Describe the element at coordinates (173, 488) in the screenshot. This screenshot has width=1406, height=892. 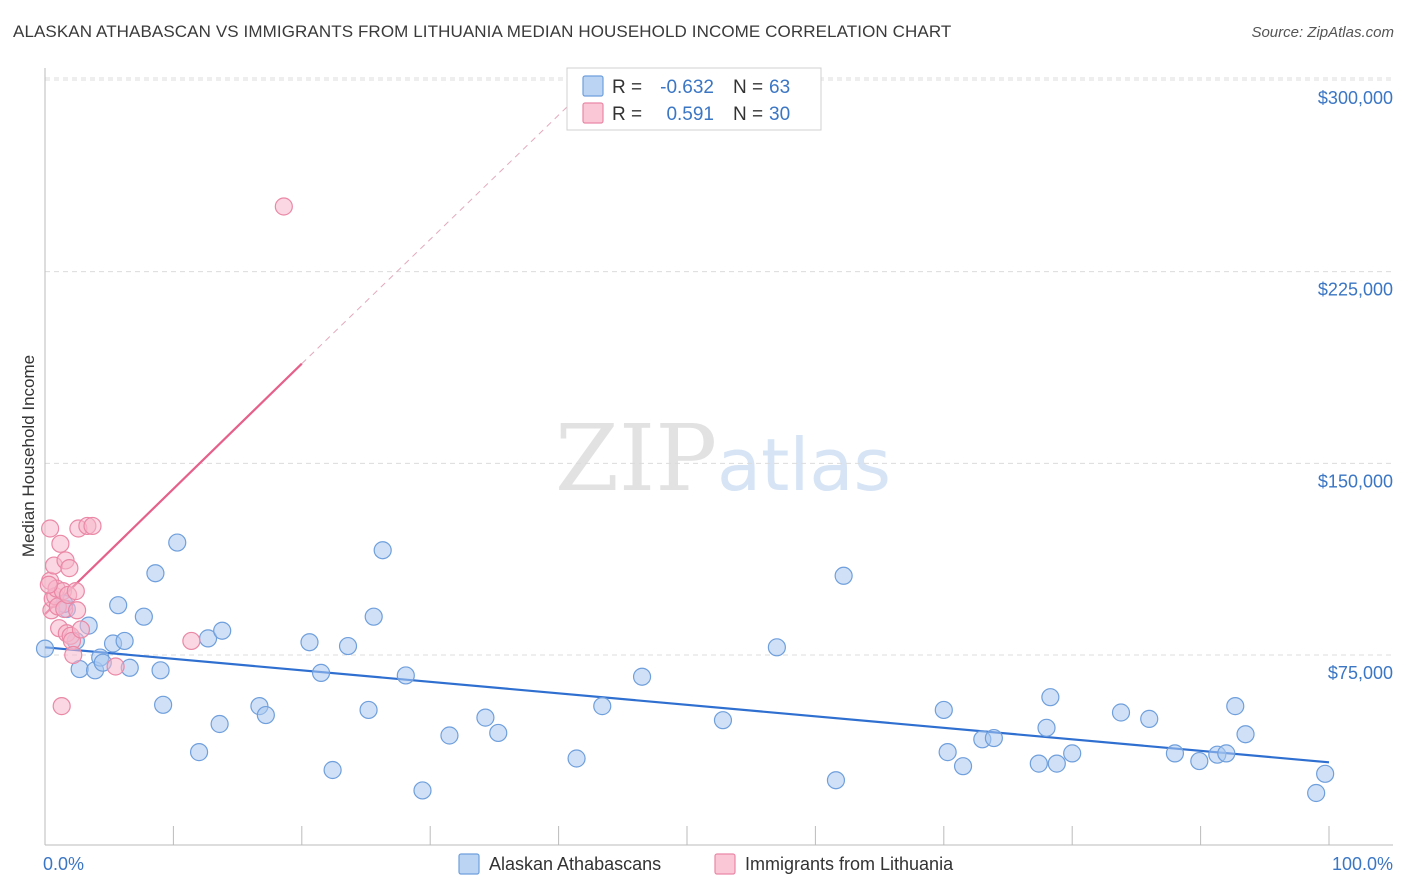
I see `pink-trend-line` at that location.